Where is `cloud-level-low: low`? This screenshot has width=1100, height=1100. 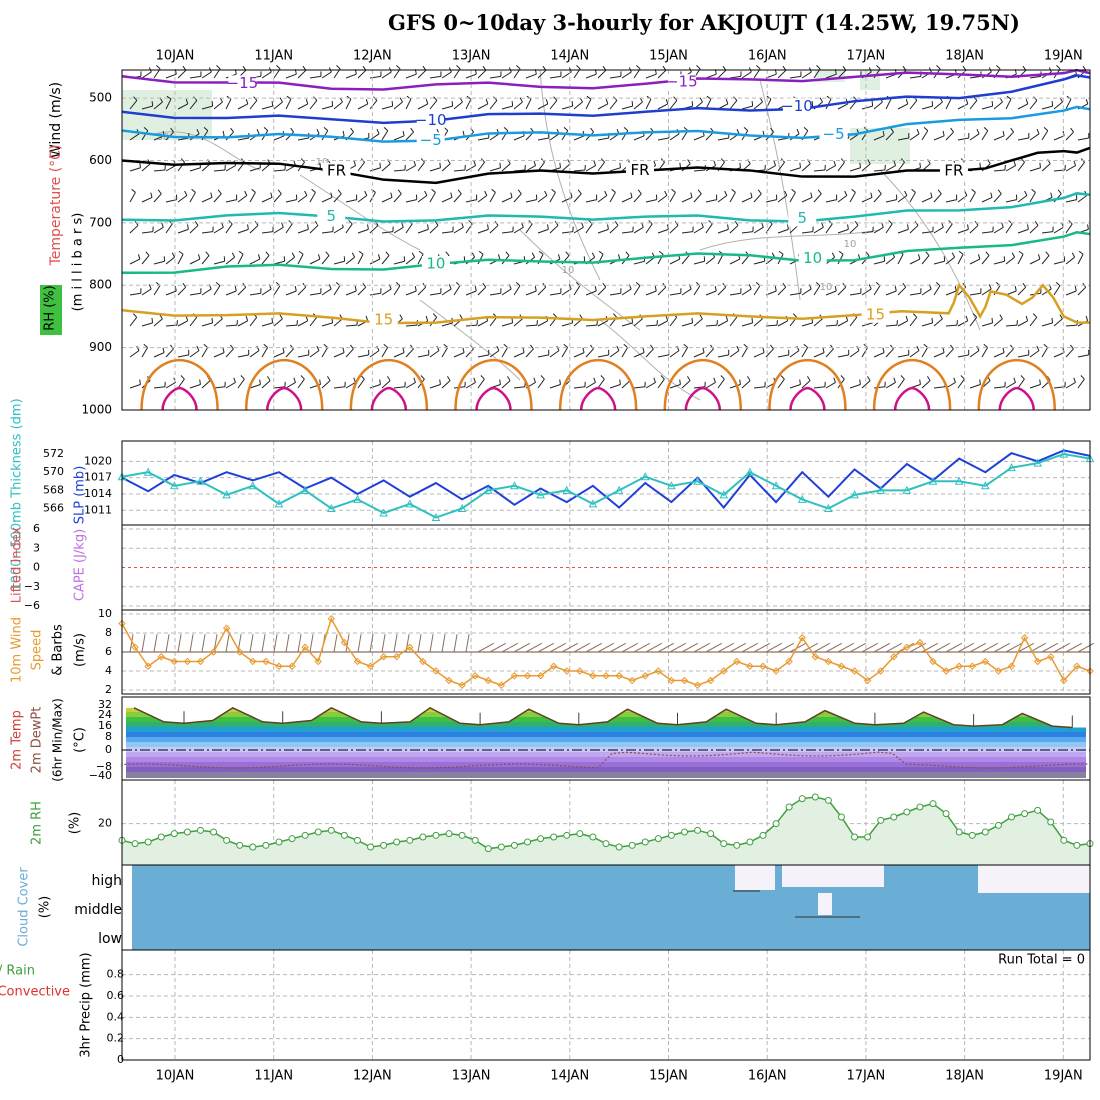 cloud-level-low: low is located at coordinates (110, 939).